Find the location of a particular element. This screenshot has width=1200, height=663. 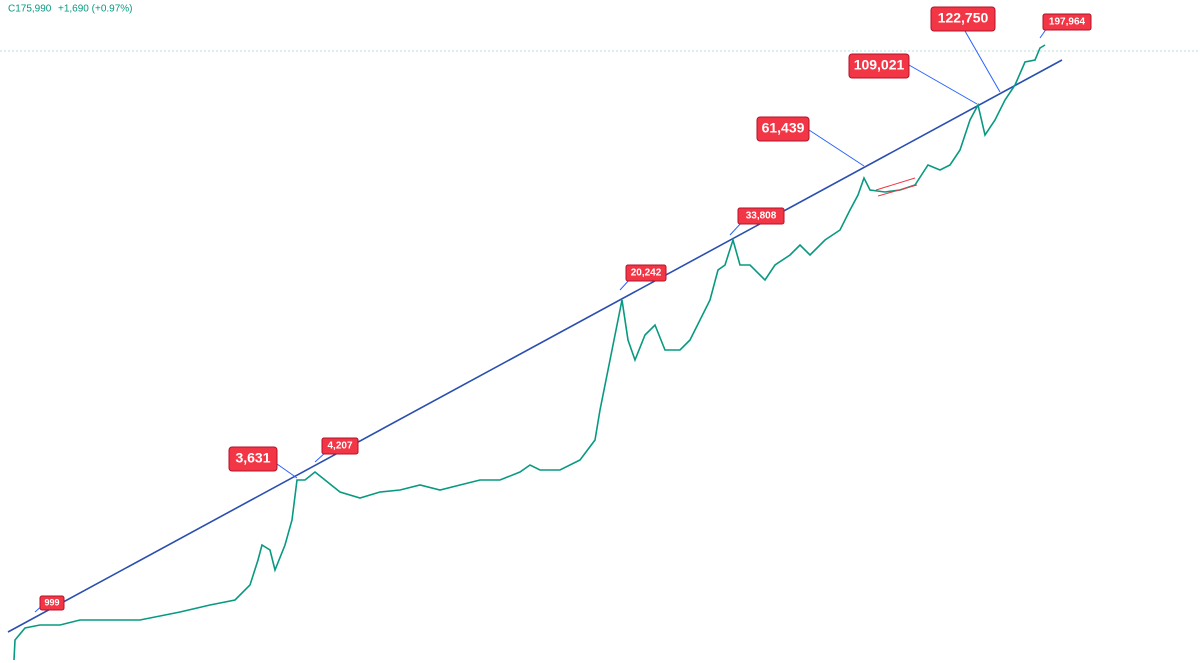

annotation-label: 122,750 is located at coordinates (963, 18).